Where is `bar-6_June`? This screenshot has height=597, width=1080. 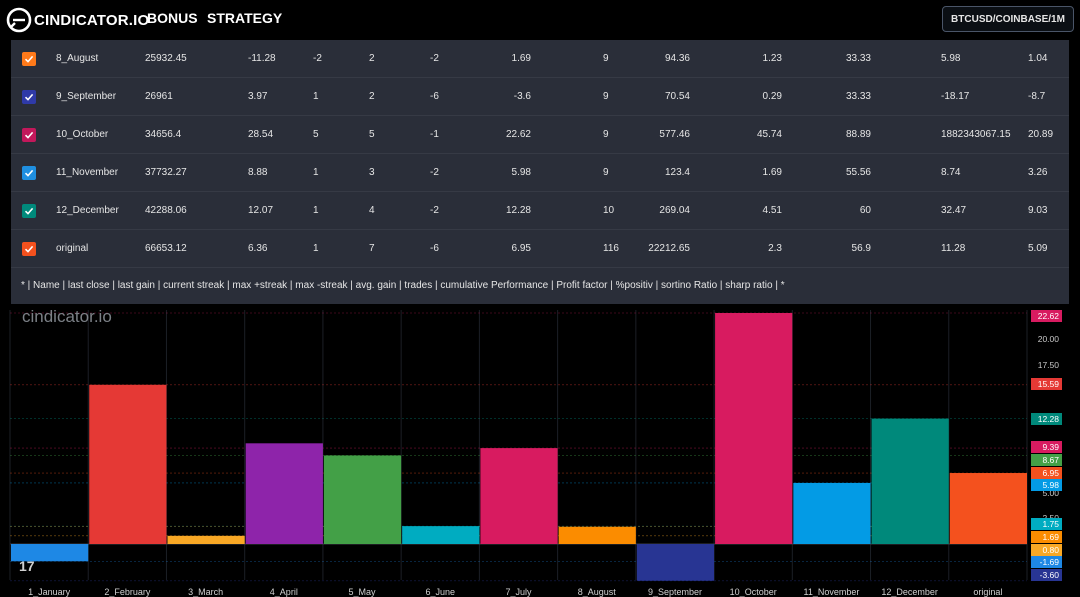 bar-6_June is located at coordinates (441, 535).